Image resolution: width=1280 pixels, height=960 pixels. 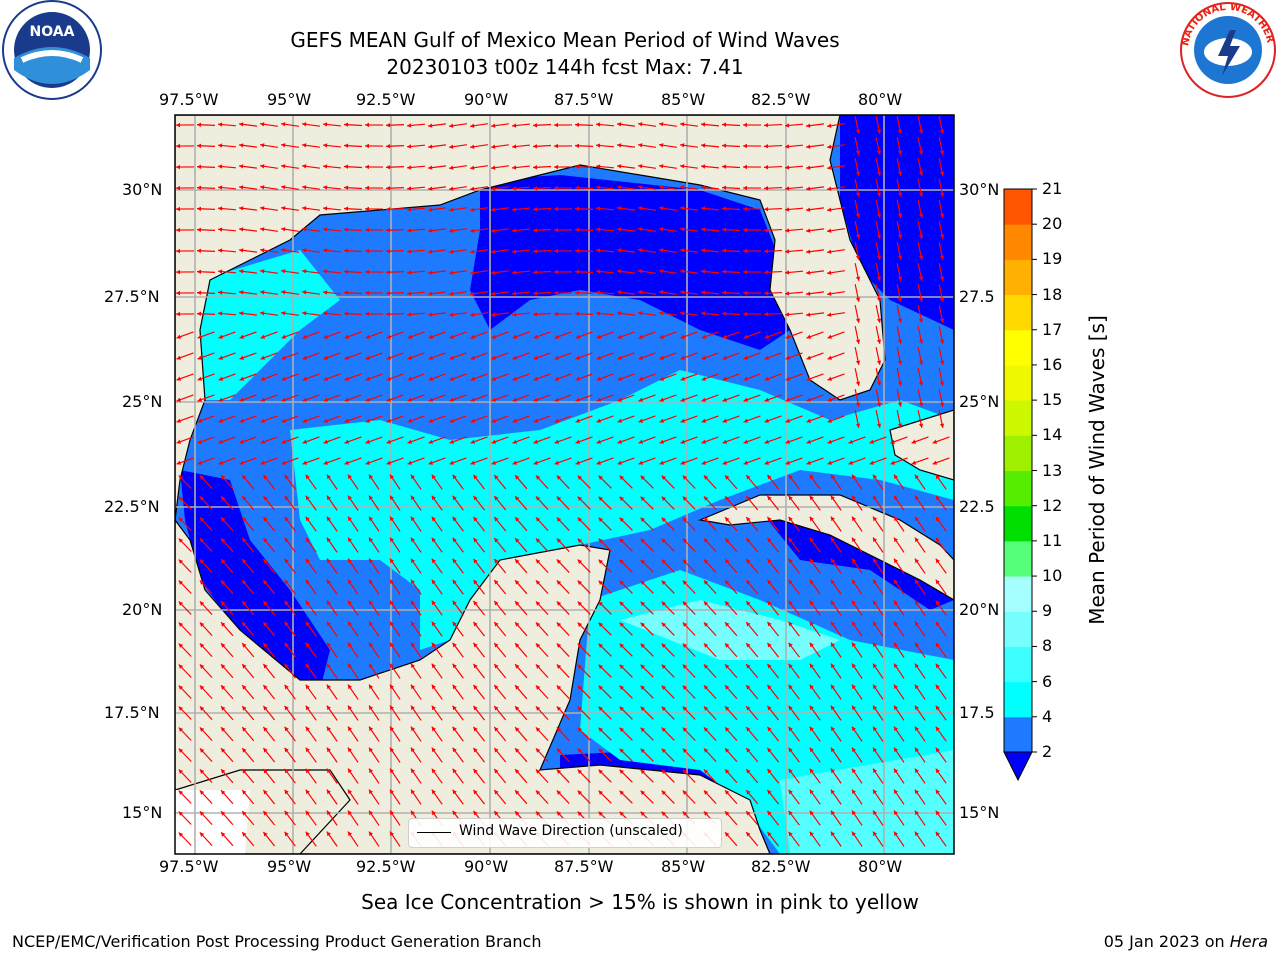 I want to click on footer-date: 05 Jan 2023 on Hera, so click(x=1186, y=941).